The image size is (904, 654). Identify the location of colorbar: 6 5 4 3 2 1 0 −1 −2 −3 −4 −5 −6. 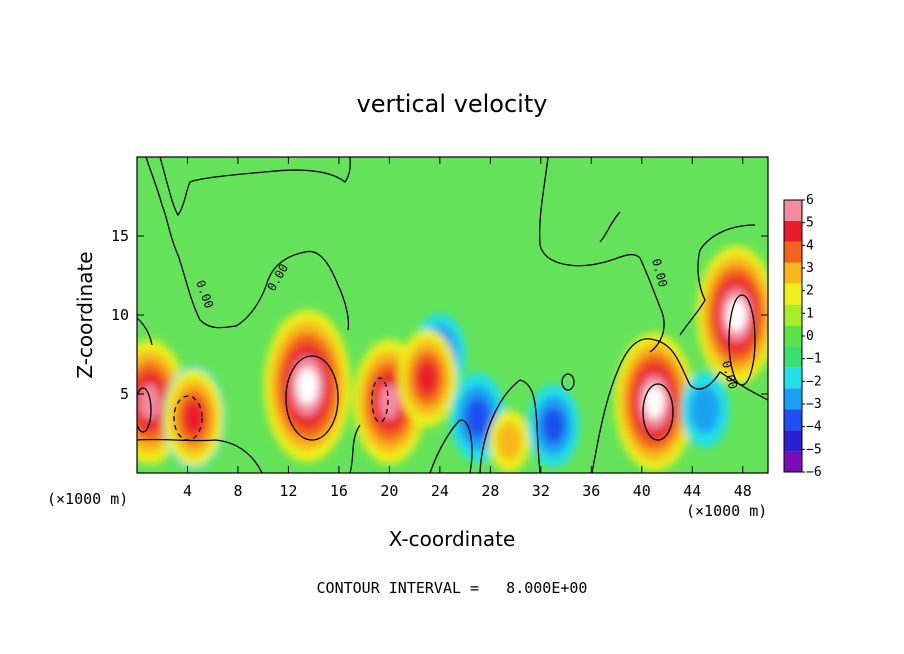
(802, 336).